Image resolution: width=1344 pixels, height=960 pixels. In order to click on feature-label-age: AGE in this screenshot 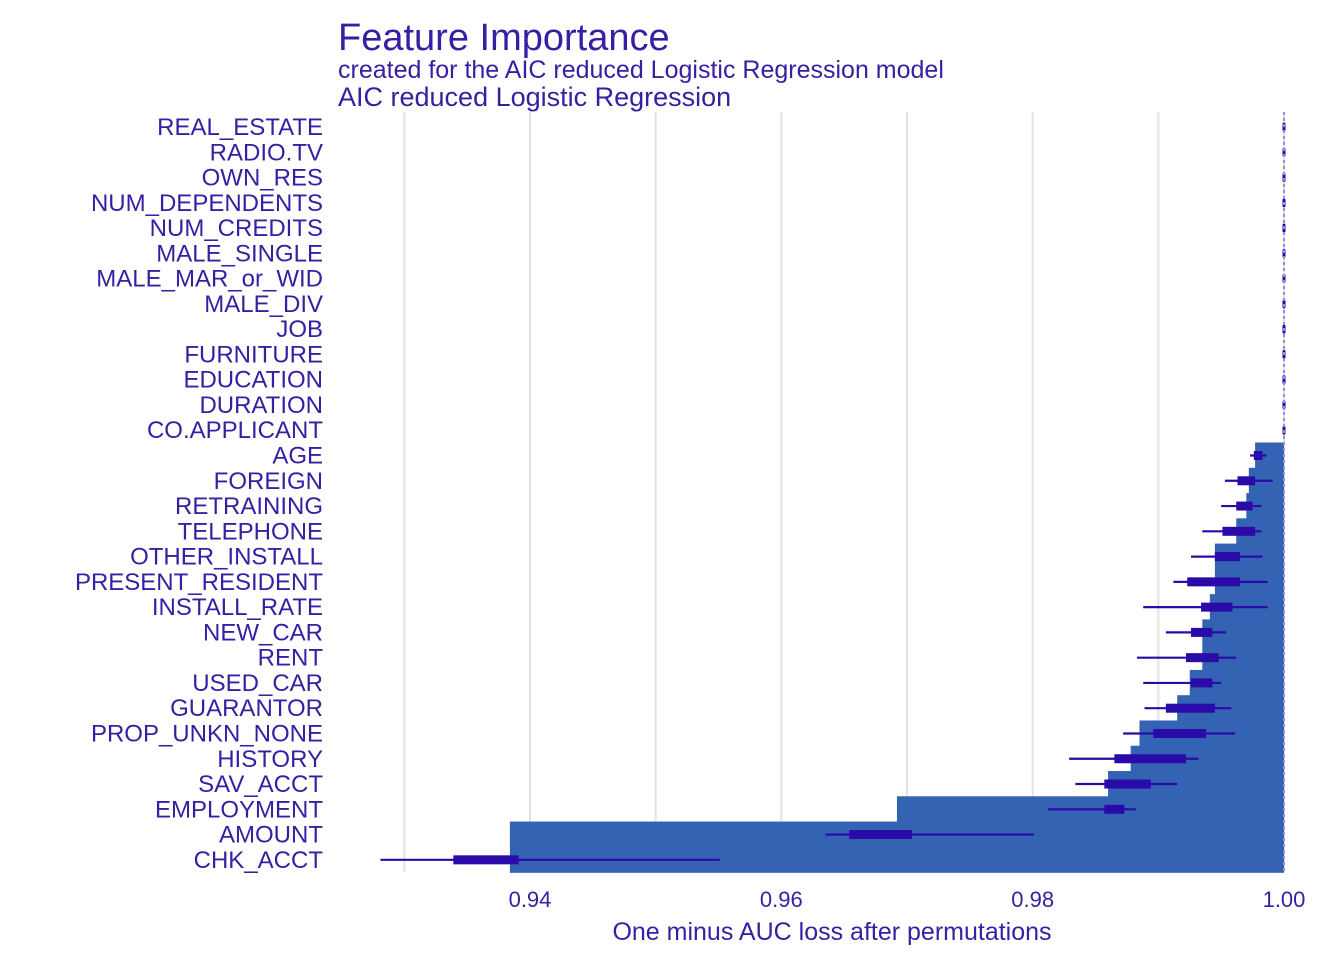, I will do `click(297, 456)`.